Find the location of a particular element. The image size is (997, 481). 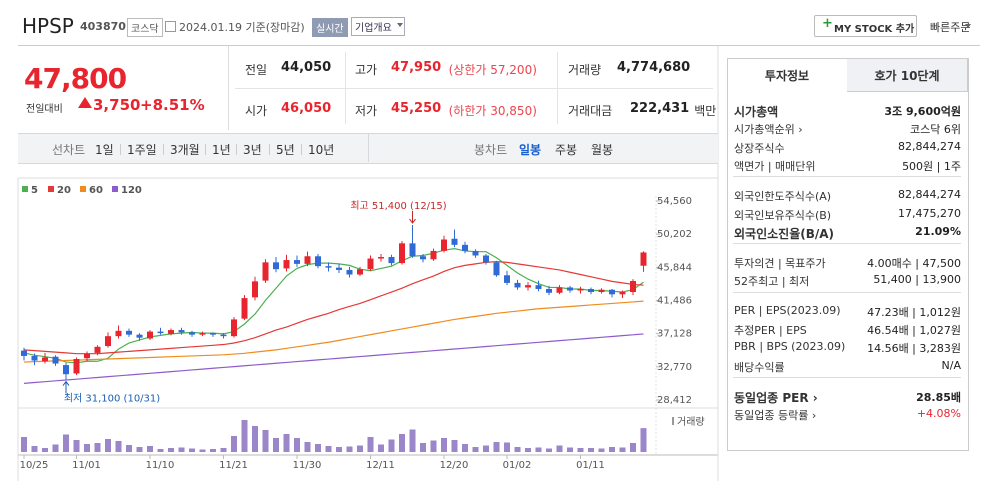

tab-sep is located at coordinates (236, 149).